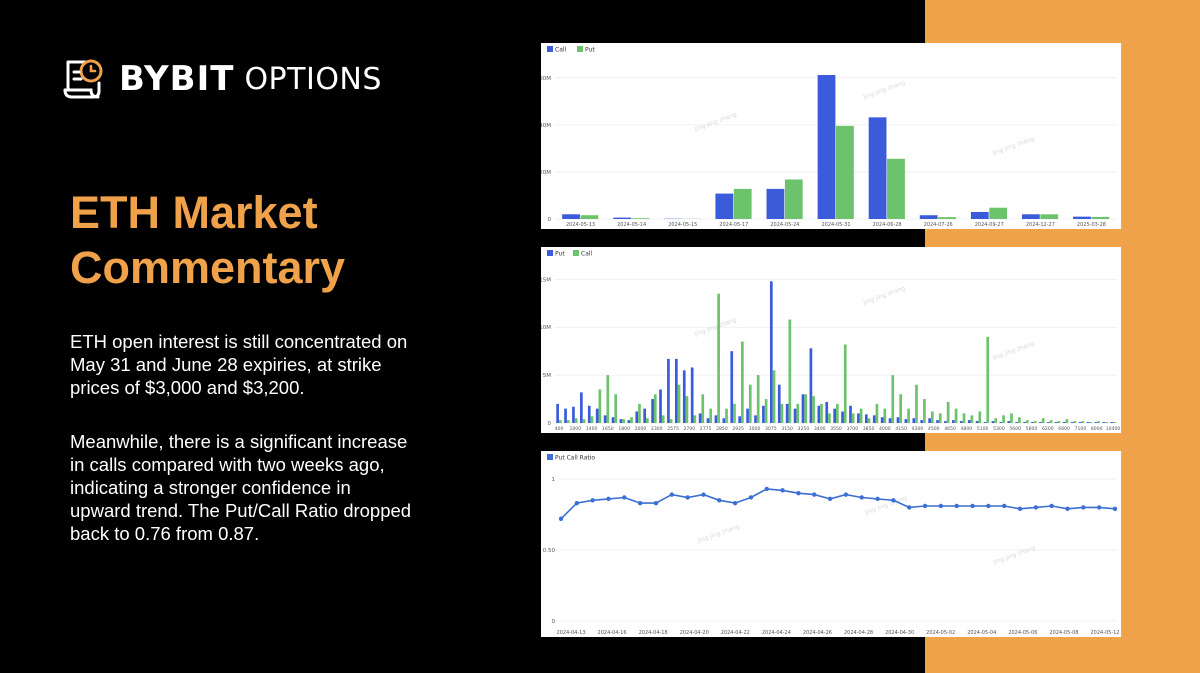  What do you see at coordinates (938, 225) in the screenshot?
I see `x-tick-label: 2024-07-26` at bounding box center [938, 225].